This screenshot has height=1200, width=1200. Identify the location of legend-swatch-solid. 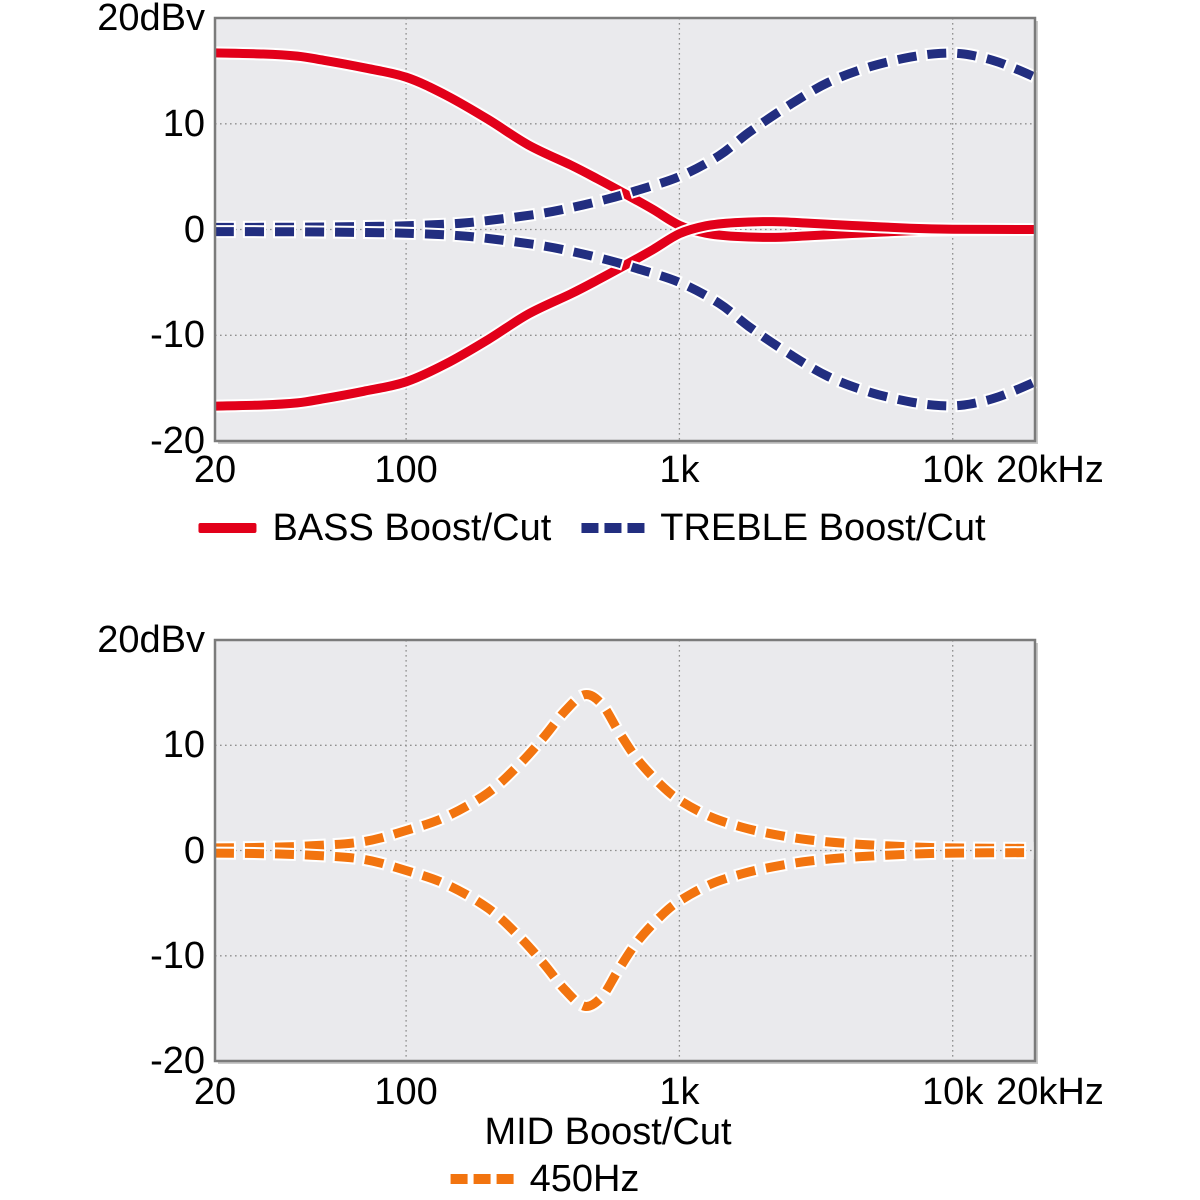
(227, 528).